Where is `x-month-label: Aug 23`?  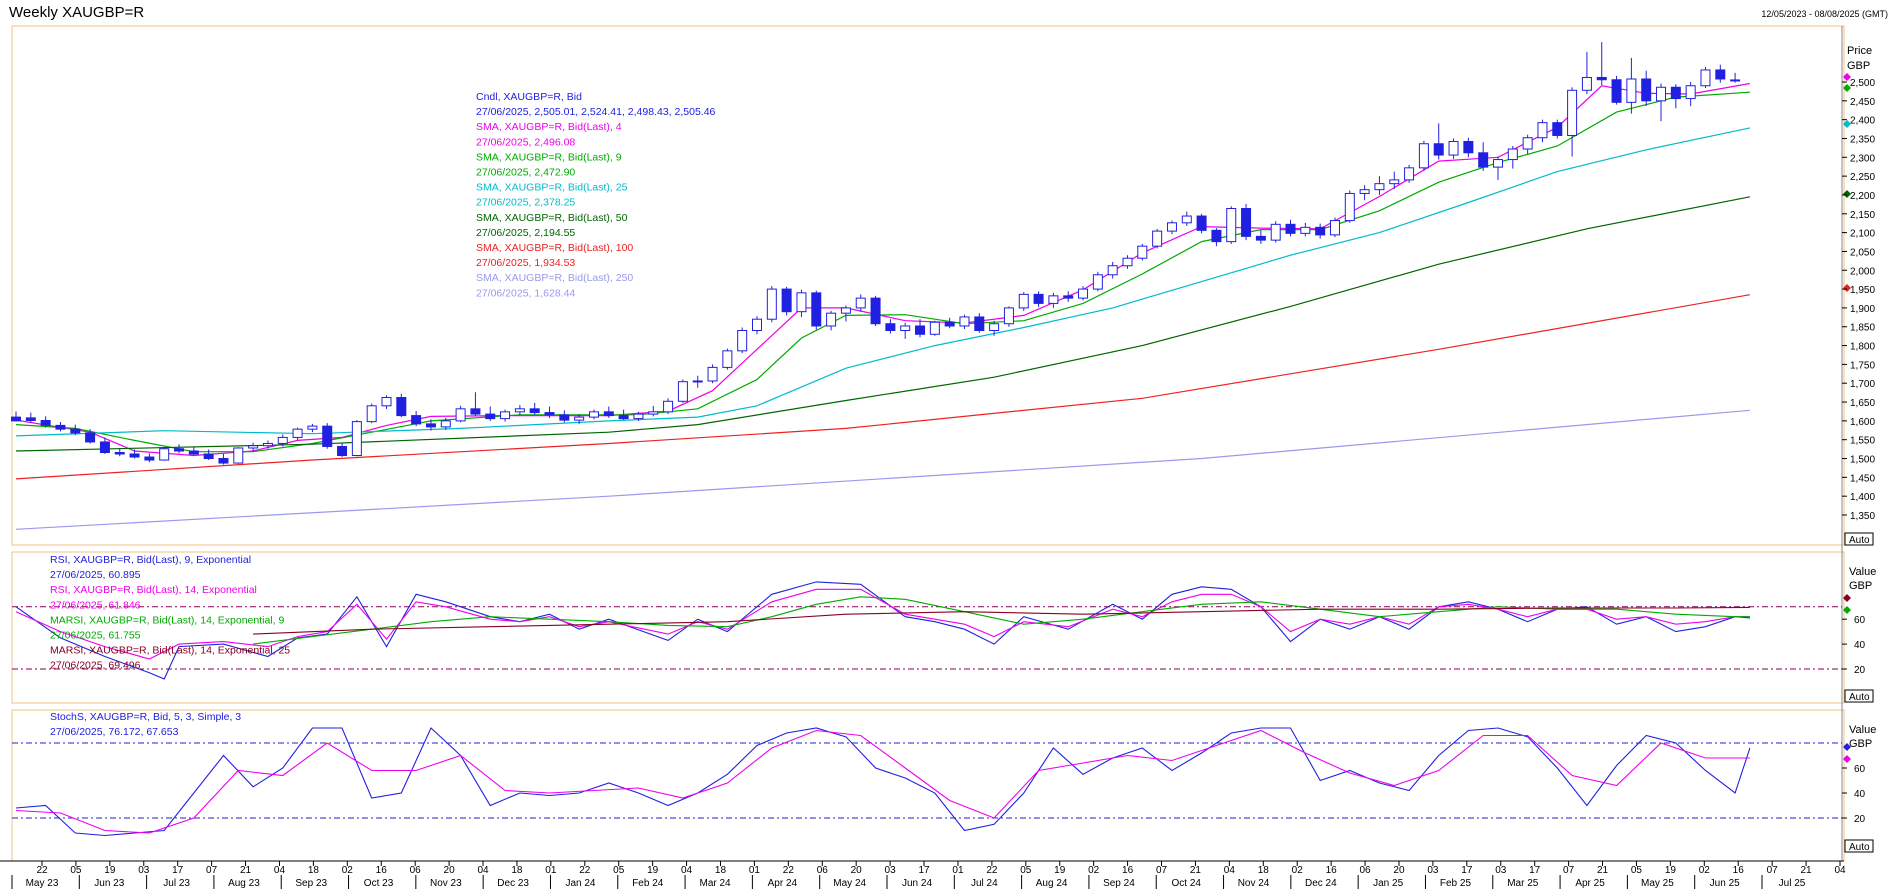
x-month-label: Aug 23 is located at coordinates (244, 883).